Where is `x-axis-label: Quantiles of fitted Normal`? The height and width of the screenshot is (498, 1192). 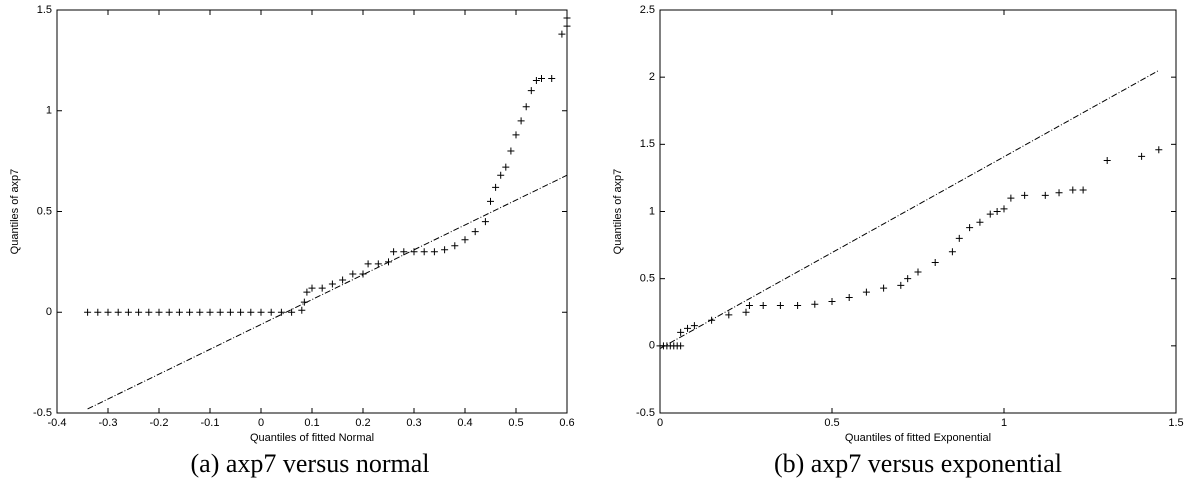
x-axis-label: Quantiles of fitted Normal is located at coordinates (312, 438).